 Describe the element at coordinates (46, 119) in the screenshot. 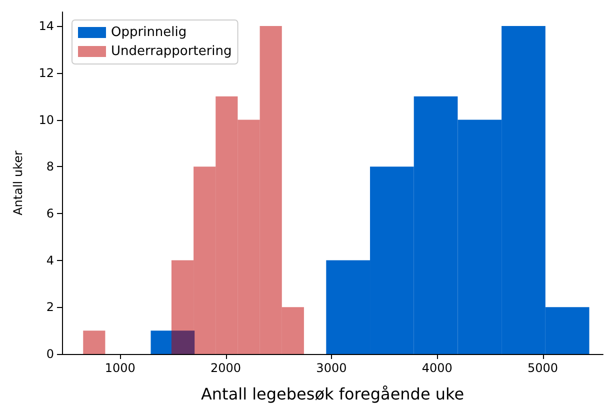

I see `y-tick-label: 10` at that location.